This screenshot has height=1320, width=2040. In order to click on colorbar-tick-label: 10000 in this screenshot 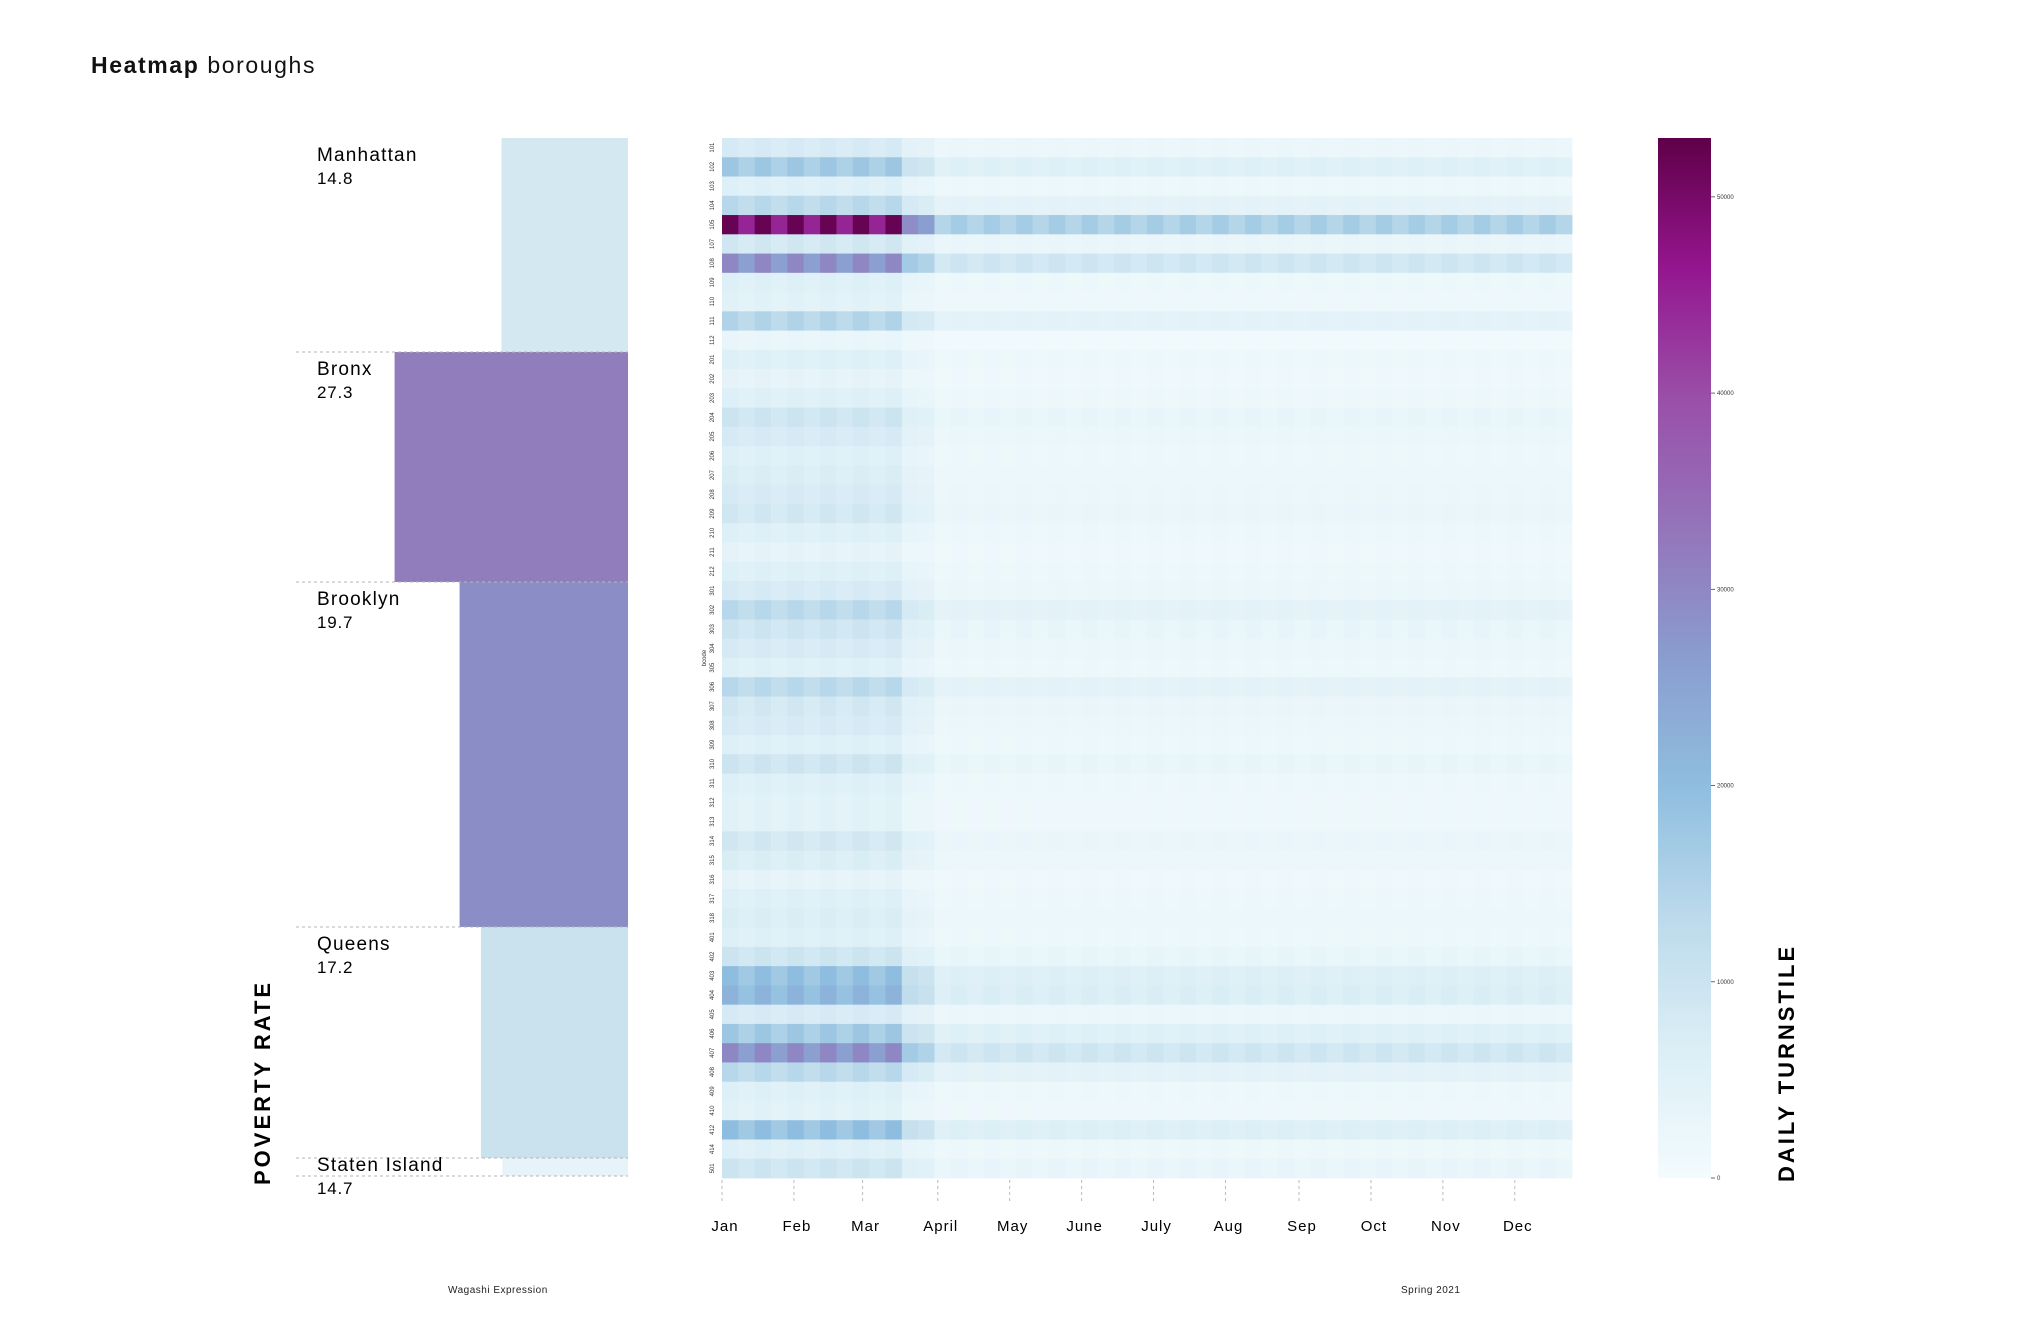, I will do `click(1725, 983)`.